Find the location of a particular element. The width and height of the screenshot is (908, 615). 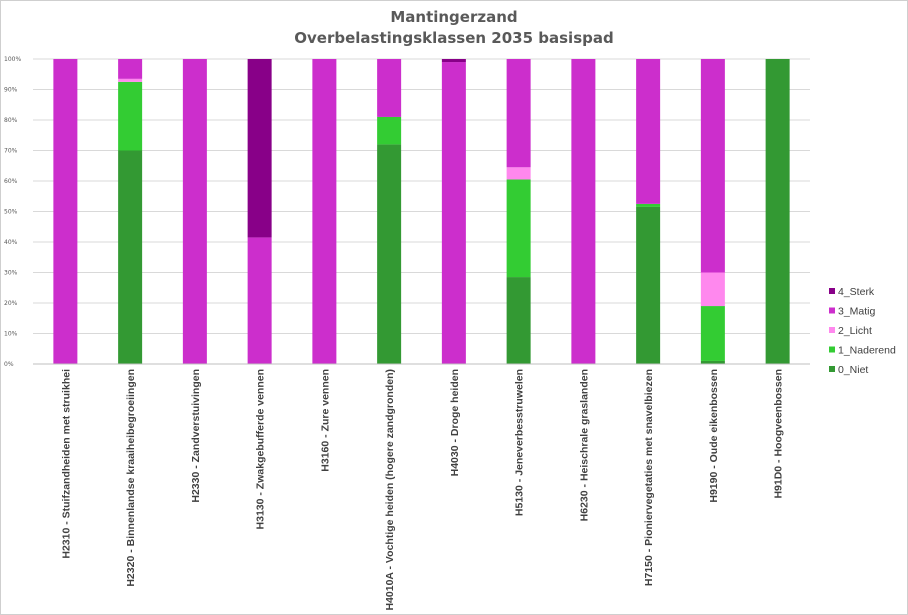

y-tick-label: 70% is located at coordinates (11, 151).